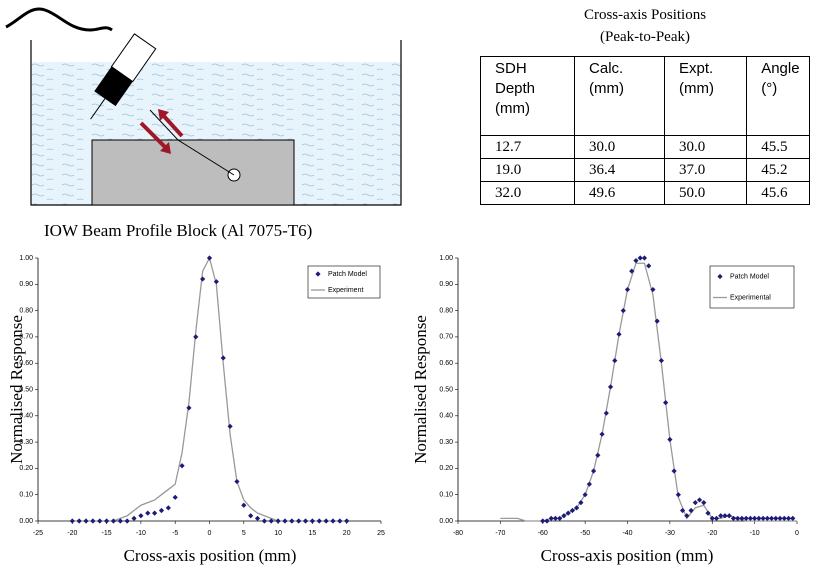  I want to click on y-tick-label: 0.00, so click(26, 521).